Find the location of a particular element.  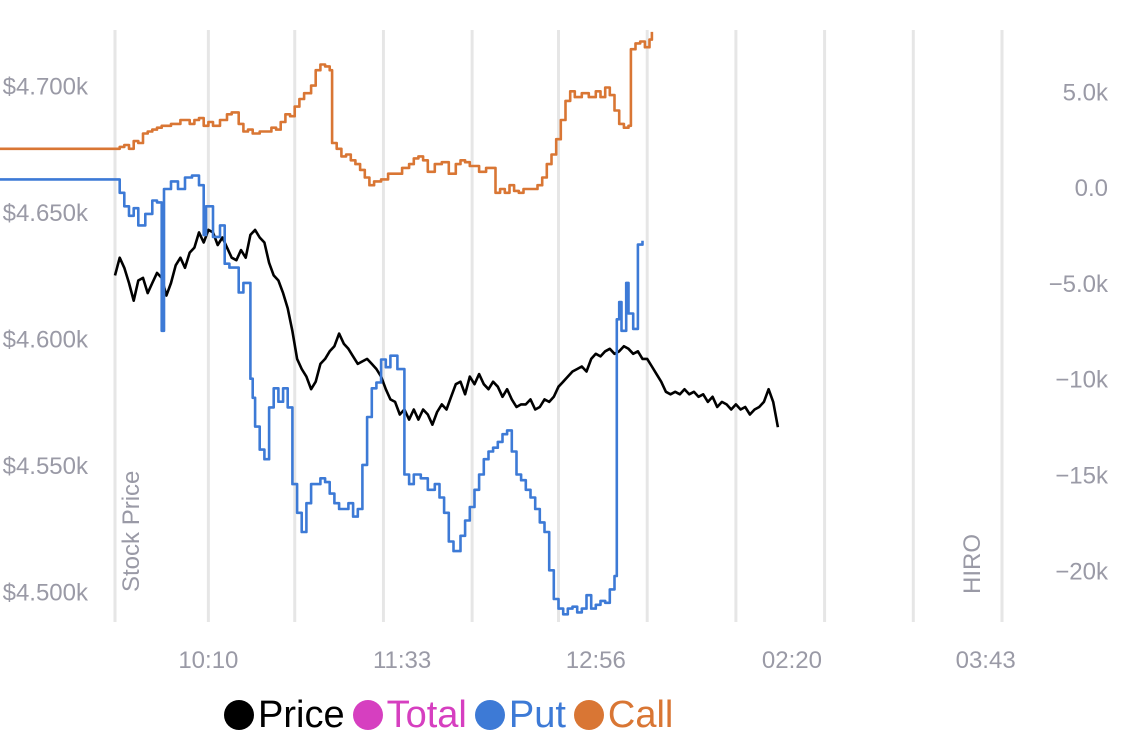

left-axis-ticks: $4.700k $4.650k $4.600k $4.550k $4.500k is located at coordinates (46, 340).